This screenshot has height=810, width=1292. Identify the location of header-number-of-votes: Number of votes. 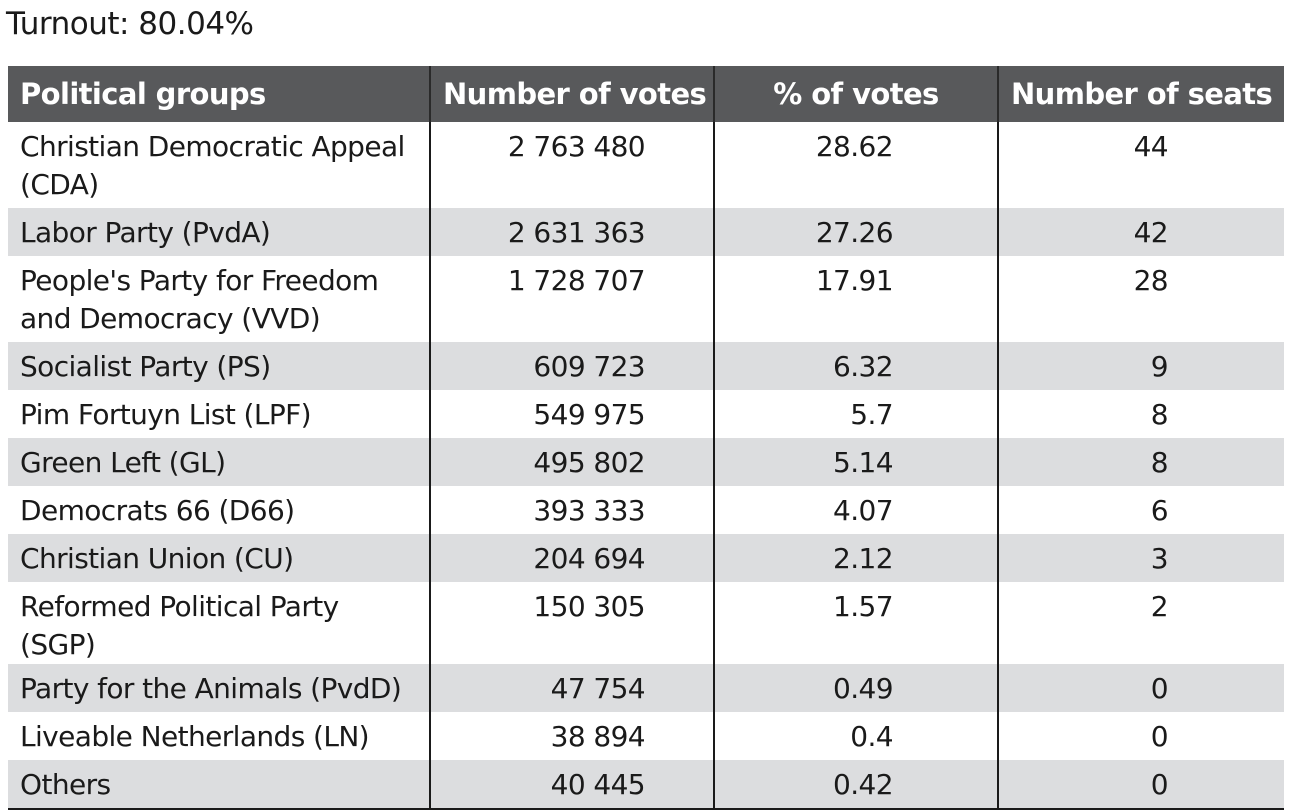
(571, 94).